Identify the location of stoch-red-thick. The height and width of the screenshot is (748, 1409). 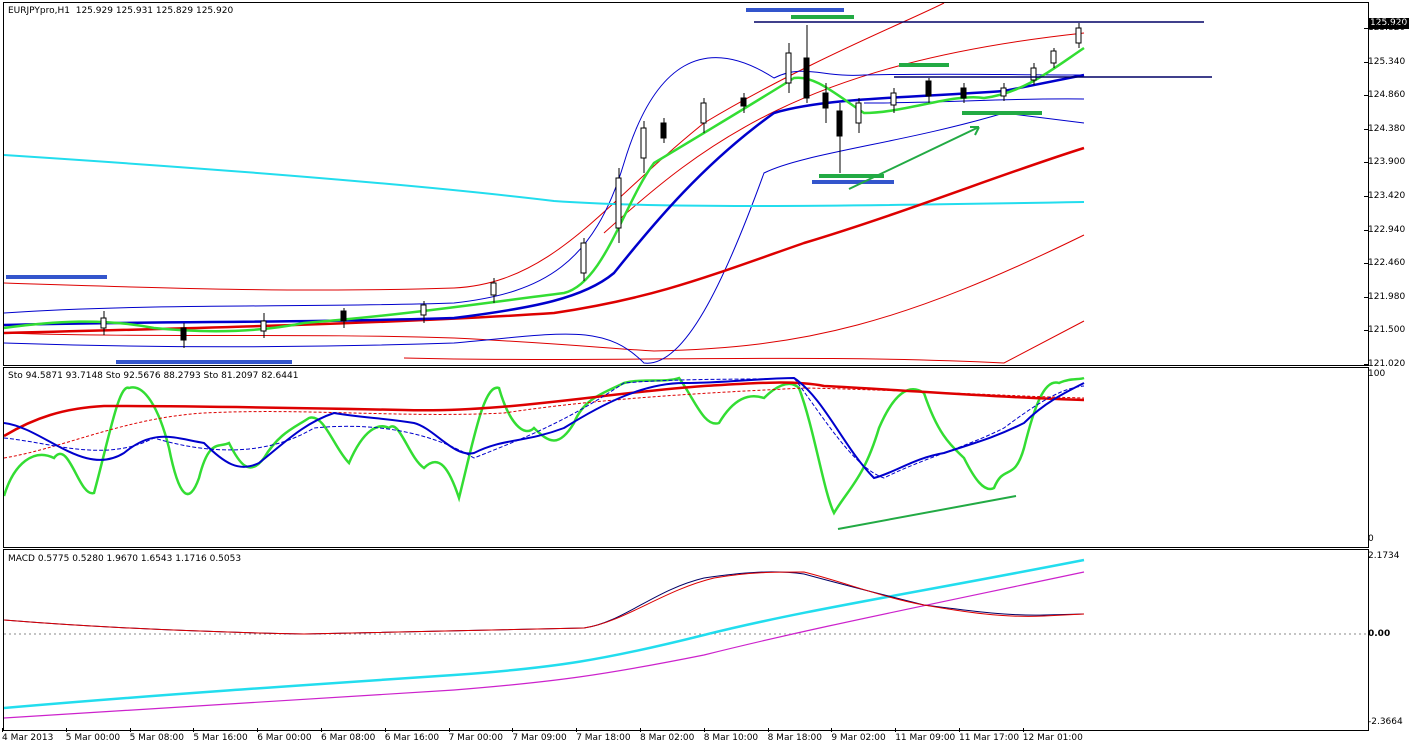
(544, 409).